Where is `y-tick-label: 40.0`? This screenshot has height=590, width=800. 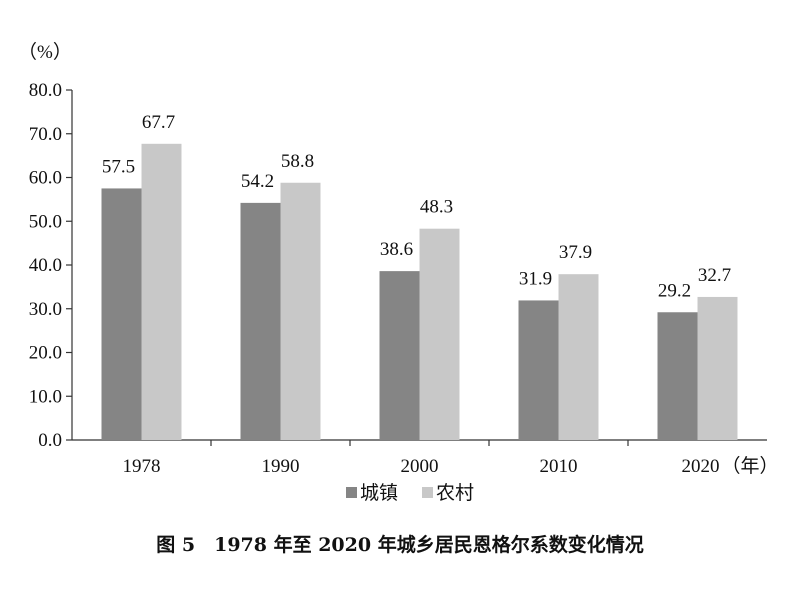
y-tick-label: 40.0 is located at coordinates (45, 265).